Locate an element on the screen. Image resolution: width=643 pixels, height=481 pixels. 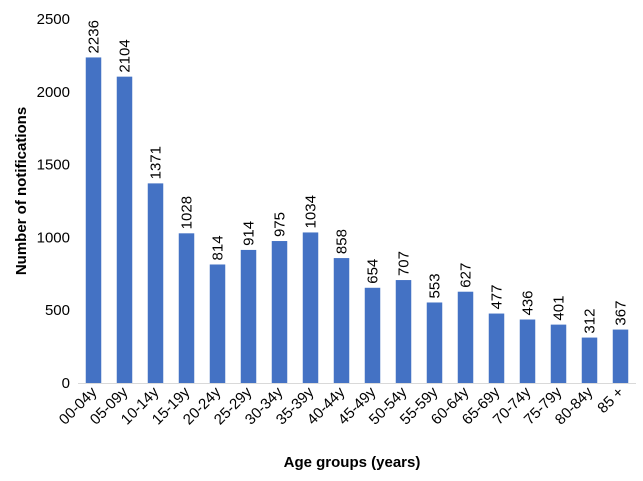
data-label: 975 is located at coordinates (280, 224).